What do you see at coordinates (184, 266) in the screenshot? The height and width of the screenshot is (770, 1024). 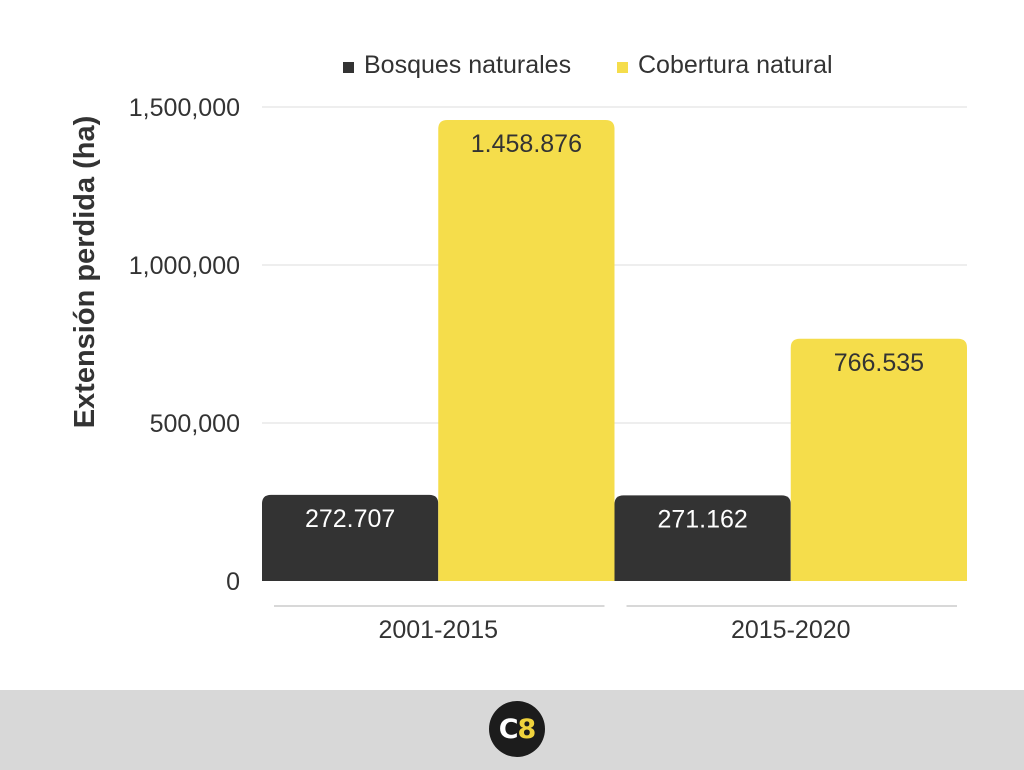 I see `y-tick-label: 1,000,000` at bounding box center [184, 266].